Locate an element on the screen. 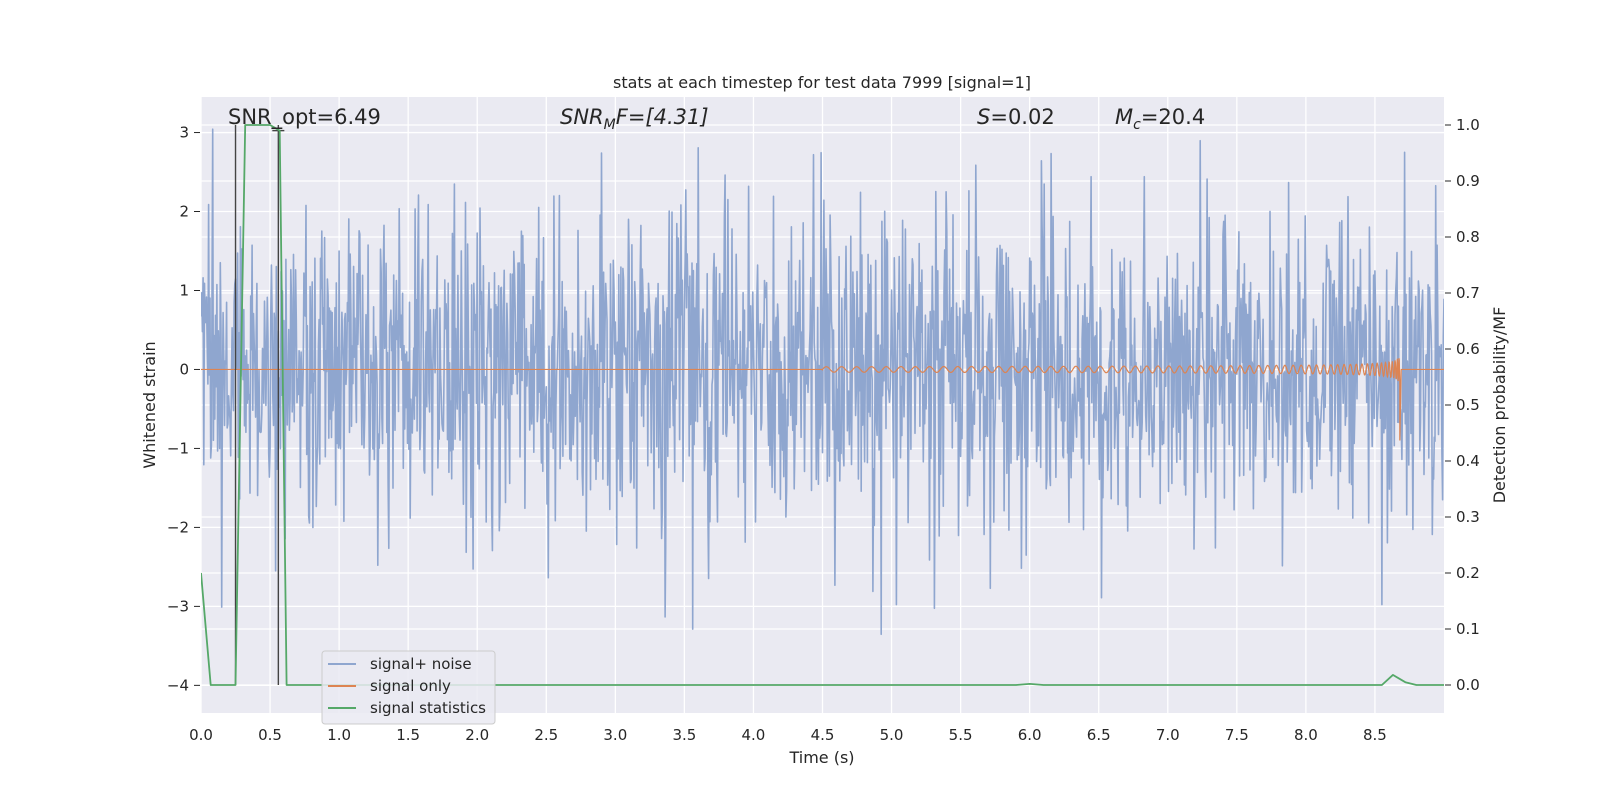 The image size is (1600, 800). y-axis-label-right: Detection probability/MF is located at coordinates (1499, 405).